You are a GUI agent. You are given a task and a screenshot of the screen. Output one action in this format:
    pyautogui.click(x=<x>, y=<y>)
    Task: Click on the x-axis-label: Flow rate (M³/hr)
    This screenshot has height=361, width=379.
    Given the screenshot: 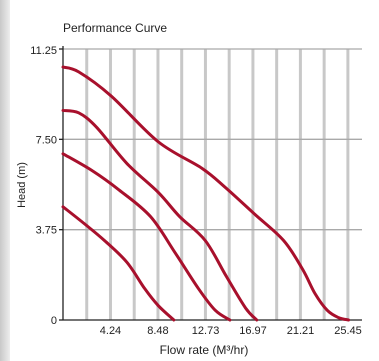 What is the action you would take?
    pyautogui.click(x=204, y=350)
    